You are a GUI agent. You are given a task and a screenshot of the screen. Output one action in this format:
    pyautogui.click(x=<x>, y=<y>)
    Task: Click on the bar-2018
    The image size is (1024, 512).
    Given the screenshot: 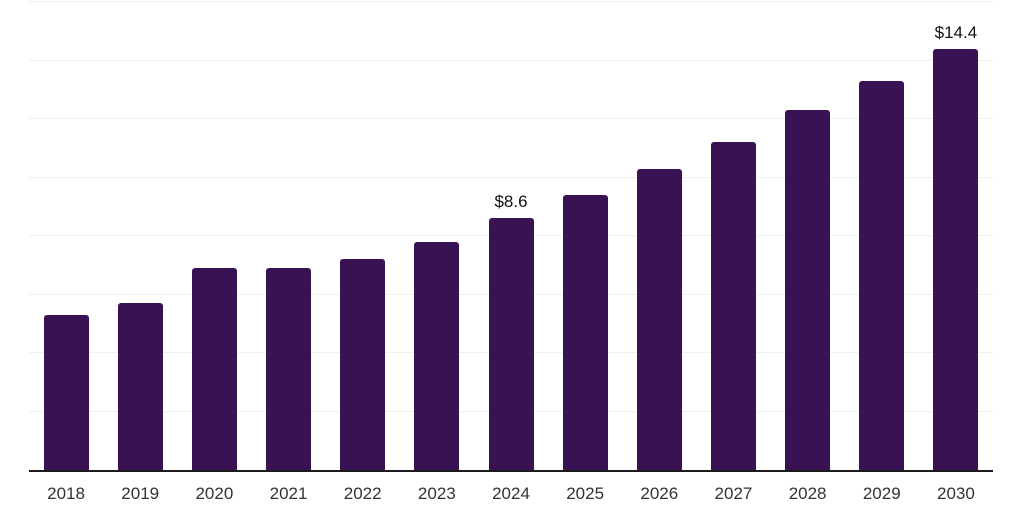 What is the action you would take?
    pyautogui.click(x=66, y=392)
    